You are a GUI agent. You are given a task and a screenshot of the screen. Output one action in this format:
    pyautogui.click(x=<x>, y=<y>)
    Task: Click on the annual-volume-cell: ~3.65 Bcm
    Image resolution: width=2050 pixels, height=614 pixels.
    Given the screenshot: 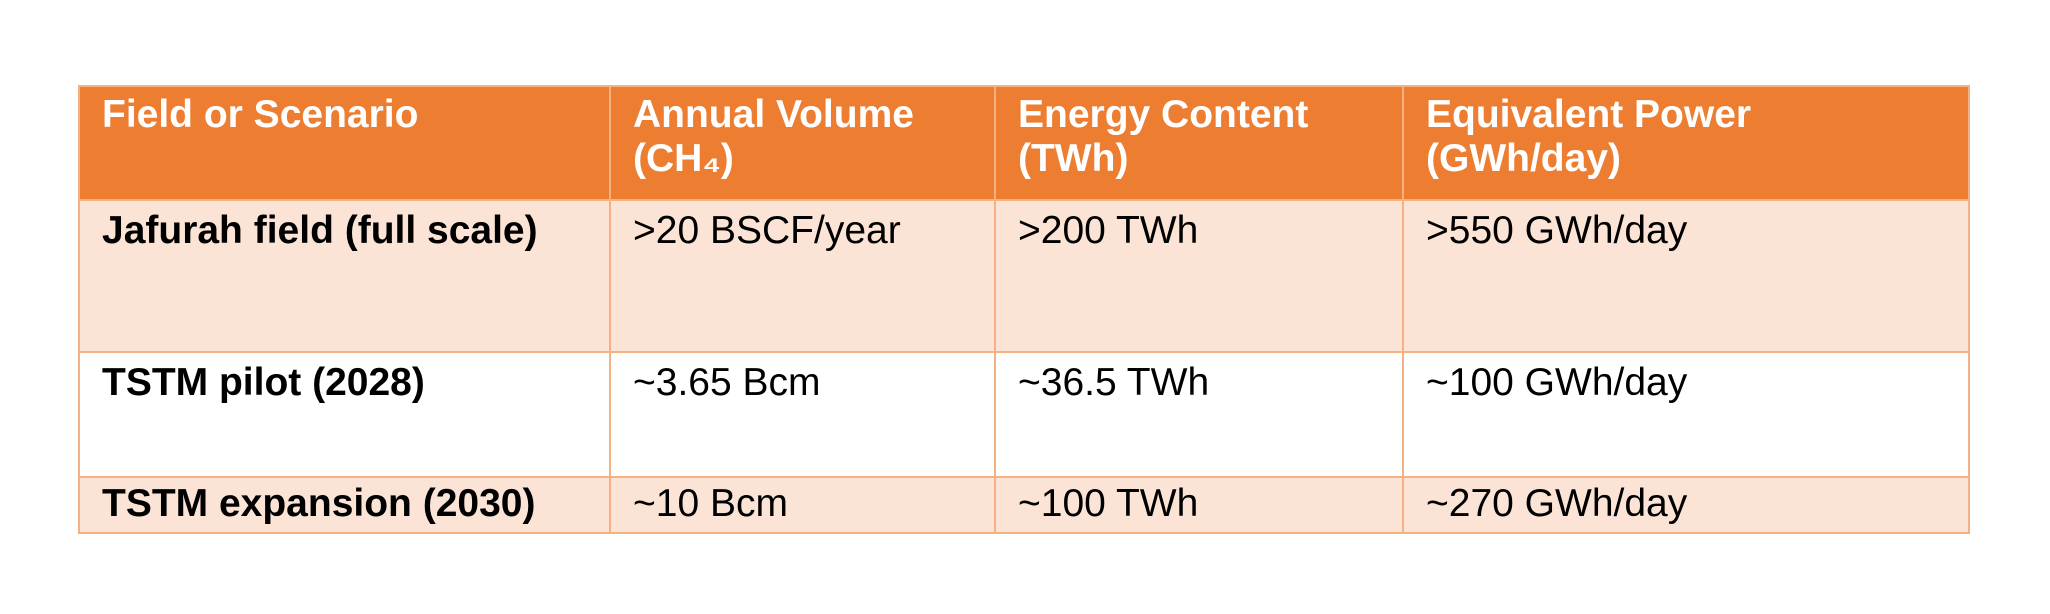 What is the action you would take?
    pyautogui.click(x=802, y=414)
    